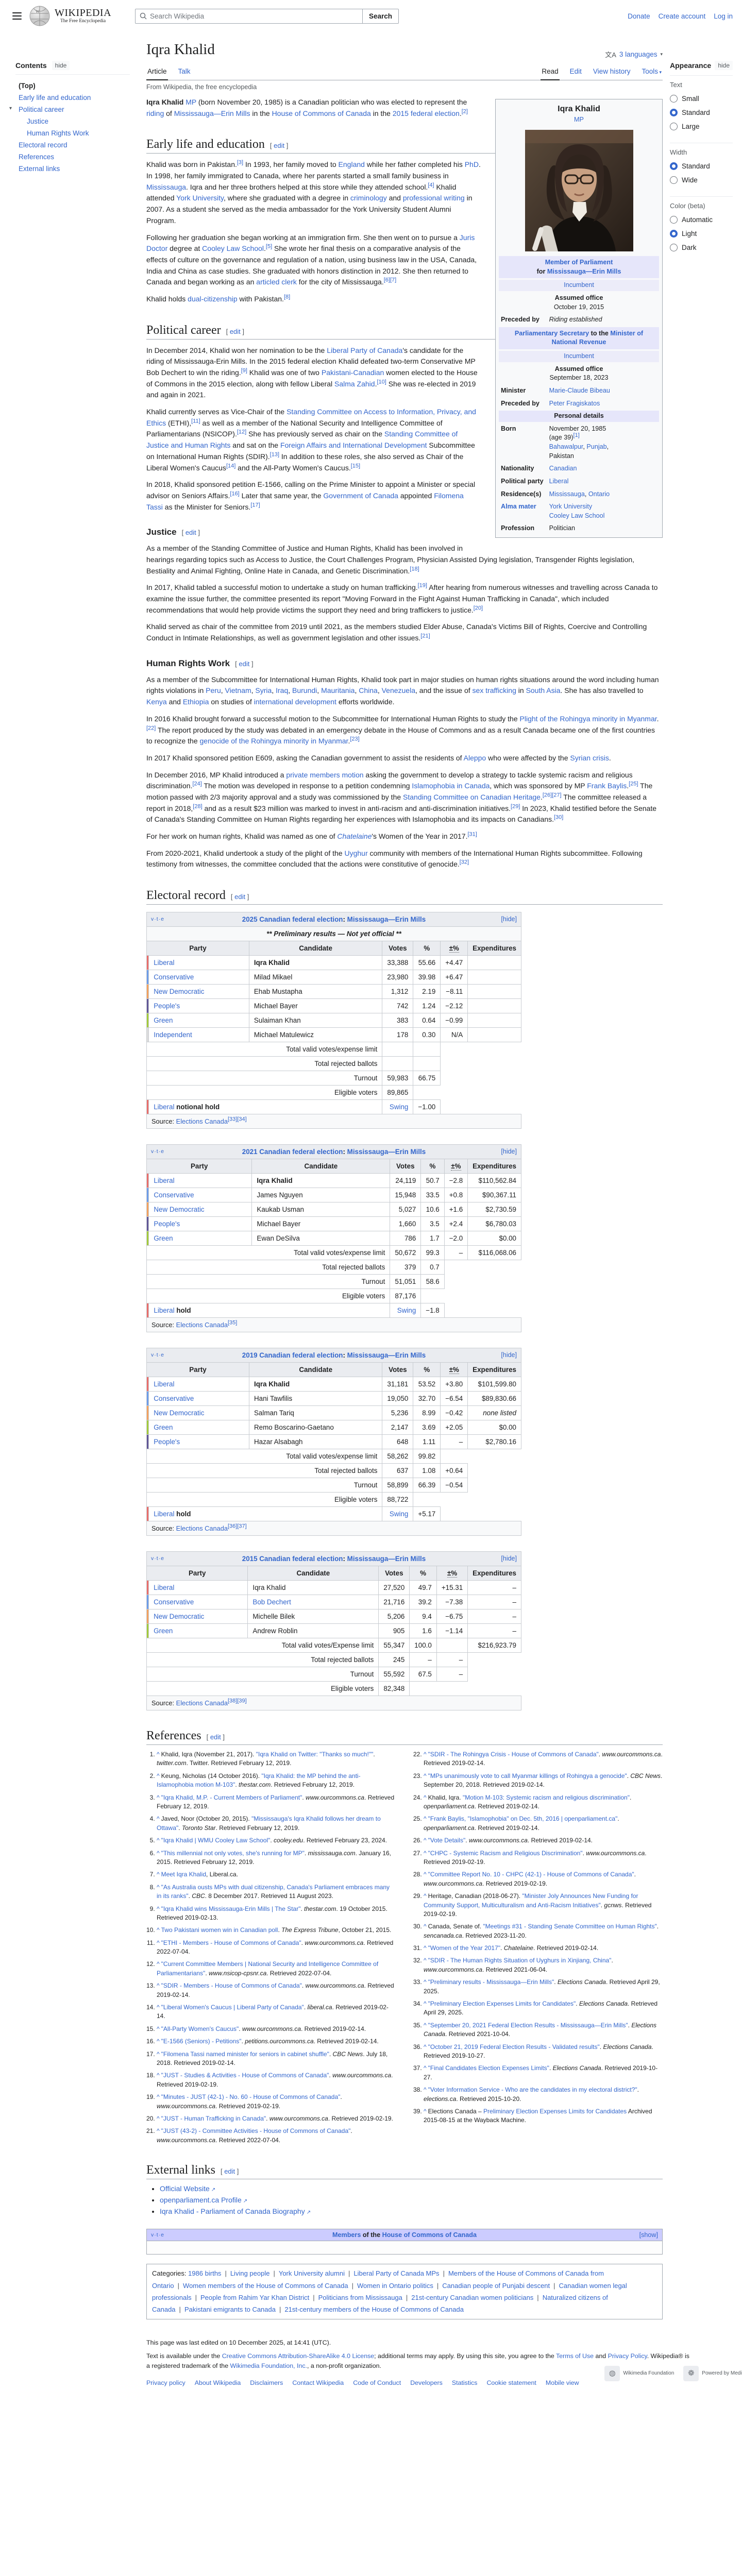 Image resolution: width=742 pixels, height=2576 pixels. What do you see at coordinates (266, 2382) in the screenshot?
I see `footer-link-disclaimers: Disclaimers` at bounding box center [266, 2382].